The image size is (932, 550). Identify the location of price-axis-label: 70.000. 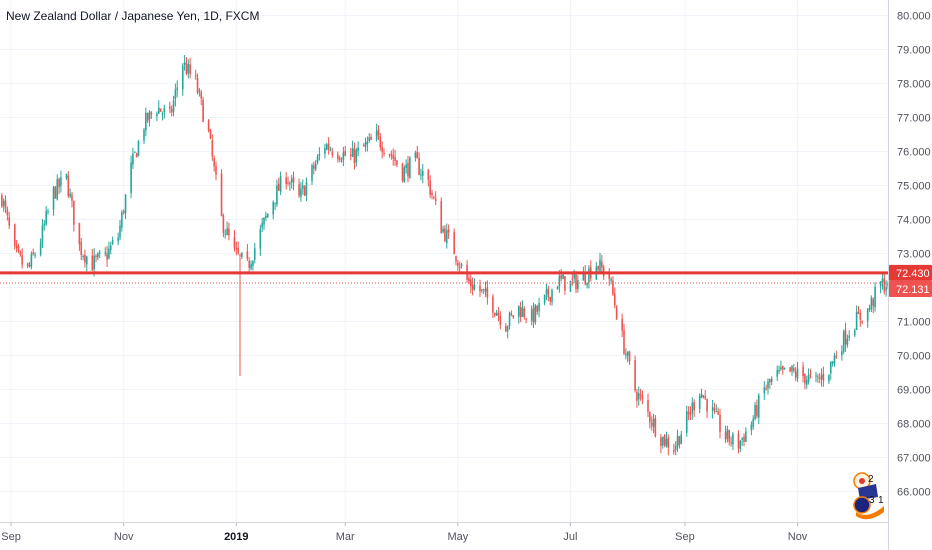
(914, 357).